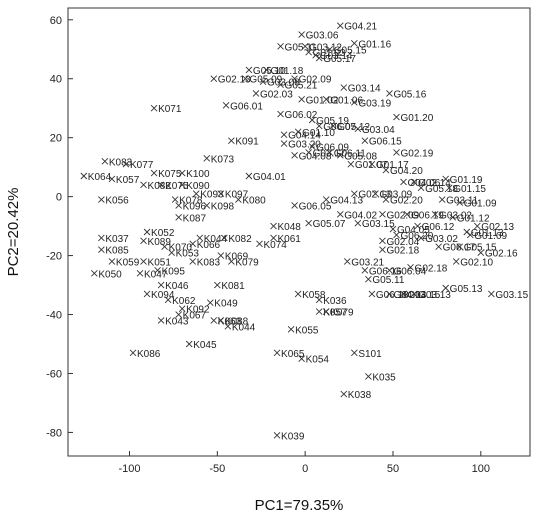  Describe the element at coordinates (305, 469) in the screenshot. I see `x-tick-label: 0` at that location.